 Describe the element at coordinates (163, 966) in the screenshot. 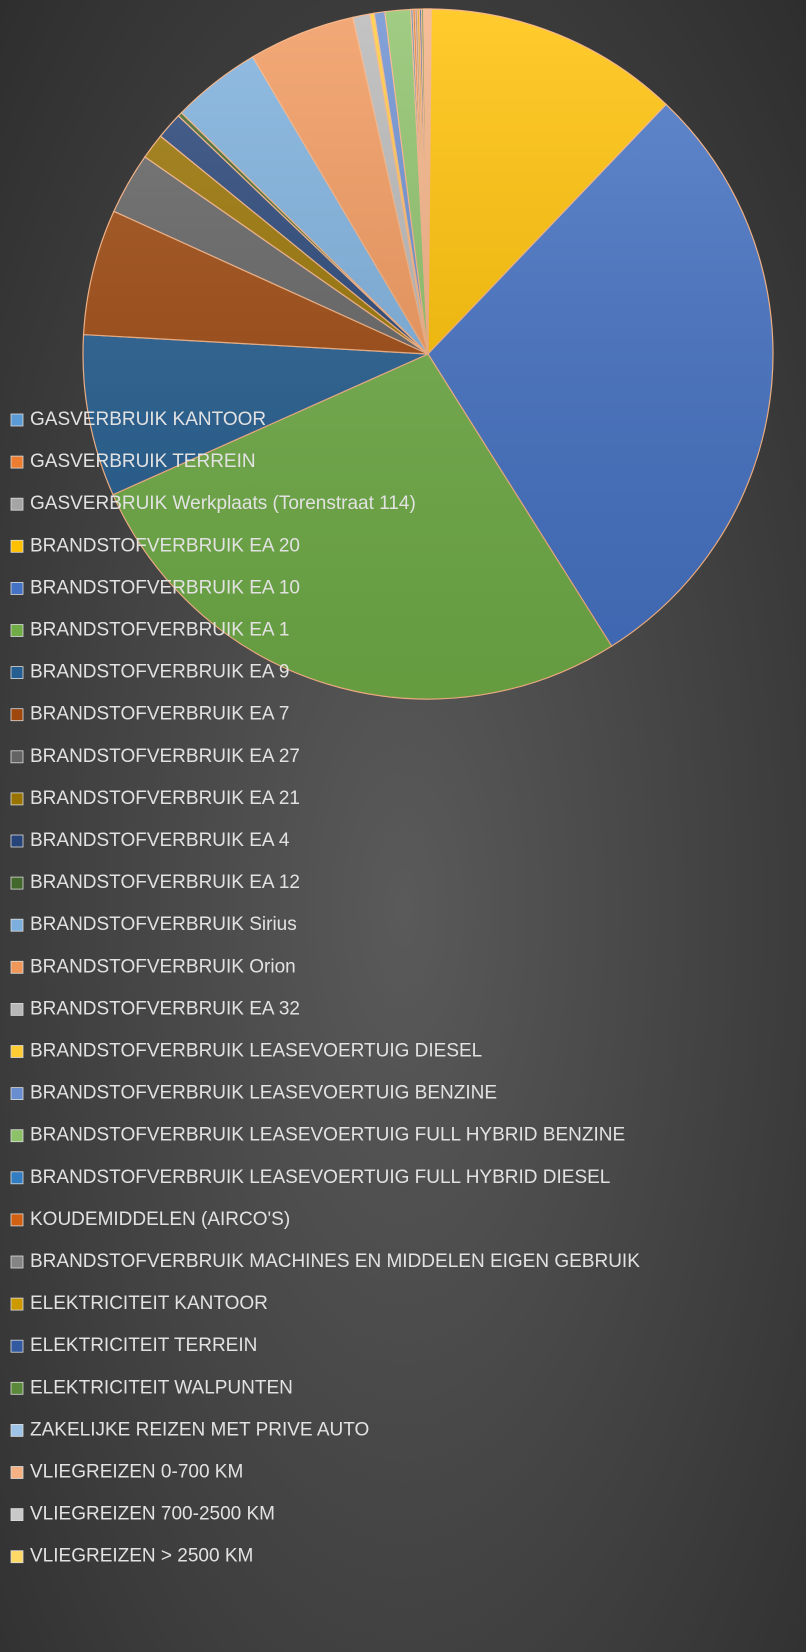

I see `legend-label: BRANDSTOFVERBRUIK Orion` at that location.